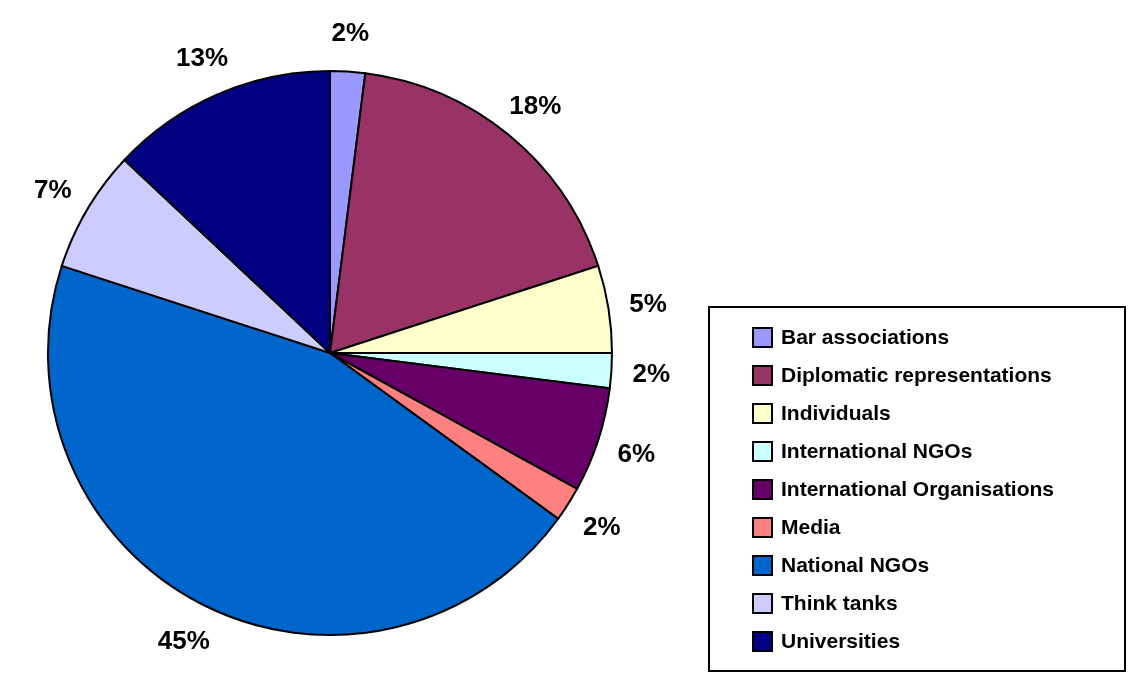 Image resolution: width=1142 pixels, height=690 pixels. What do you see at coordinates (855, 565) in the screenshot?
I see `legend-label: National NGOs` at bounding box center [855, 565].